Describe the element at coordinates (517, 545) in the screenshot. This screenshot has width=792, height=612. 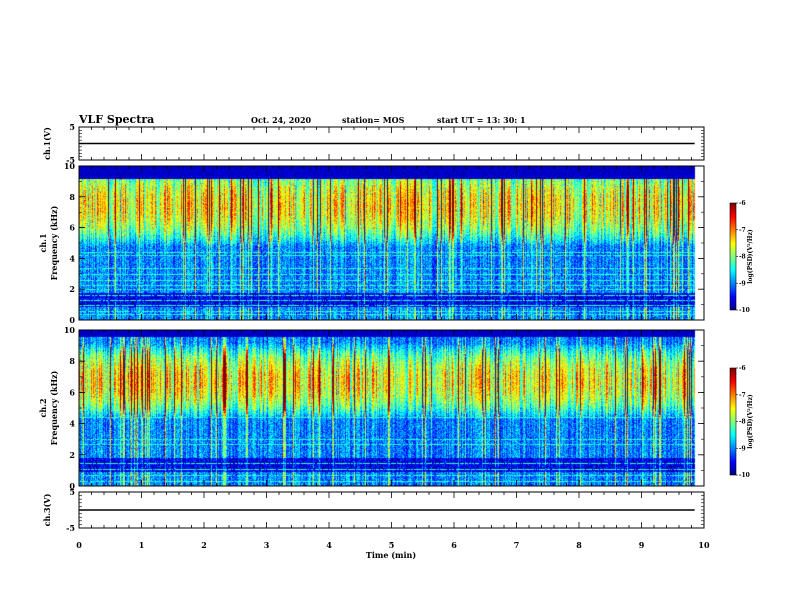
I see `x-tick-label: 7` at that location.